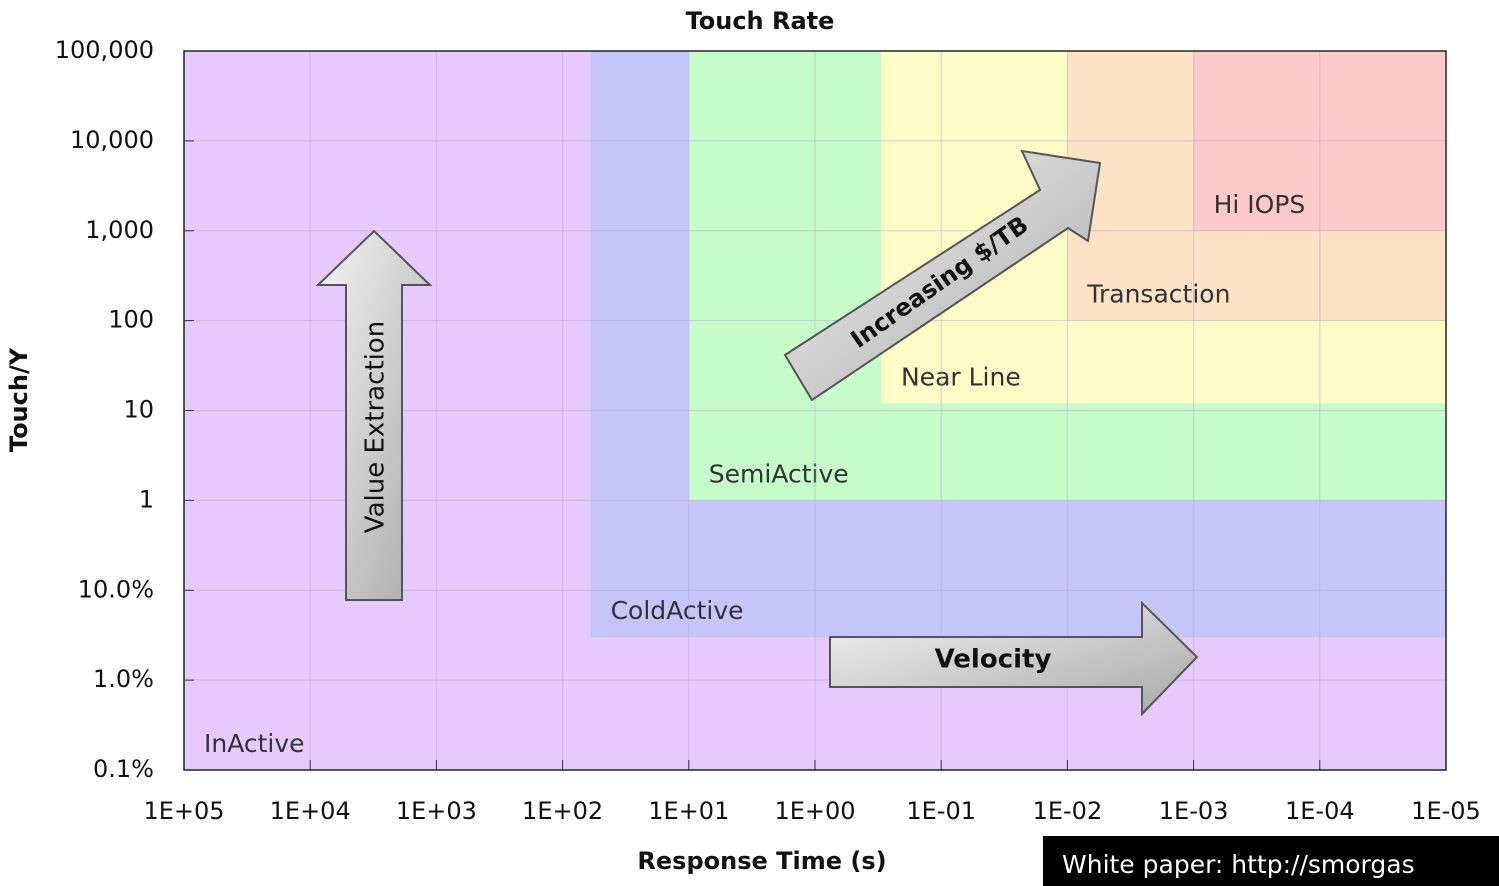 The image size is (1499, 886). I want to click on annotation: Velocity, so click(993, 660).